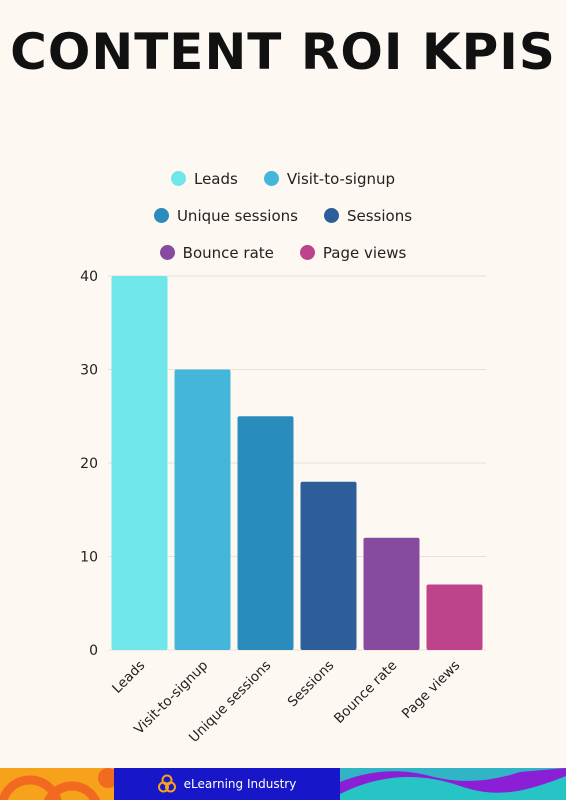 The height and width of the screenshot is (800, 566). What do you see at coordinates (237, 215) in the screenshot?
I see `legend-label: Unique sessions` at bounding box center [237, 215].